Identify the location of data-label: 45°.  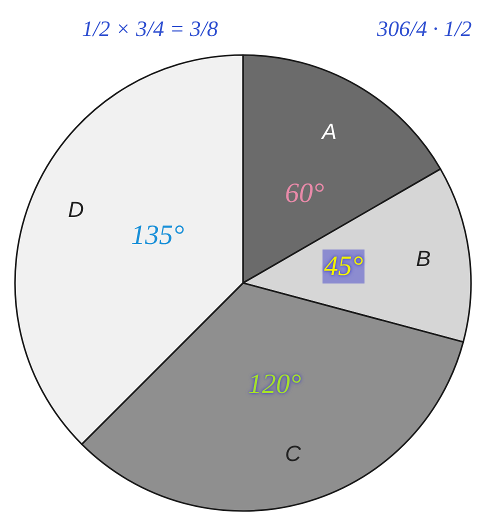
(344, 266).